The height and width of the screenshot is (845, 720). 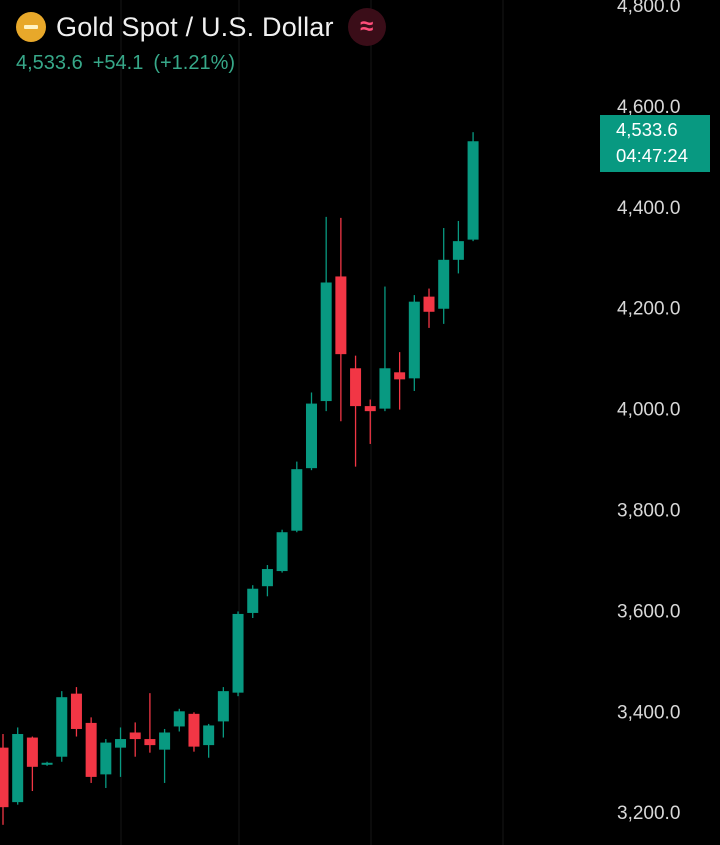 I want to click on y-tick-label: 4,600.0, so click(x=648, y=107).